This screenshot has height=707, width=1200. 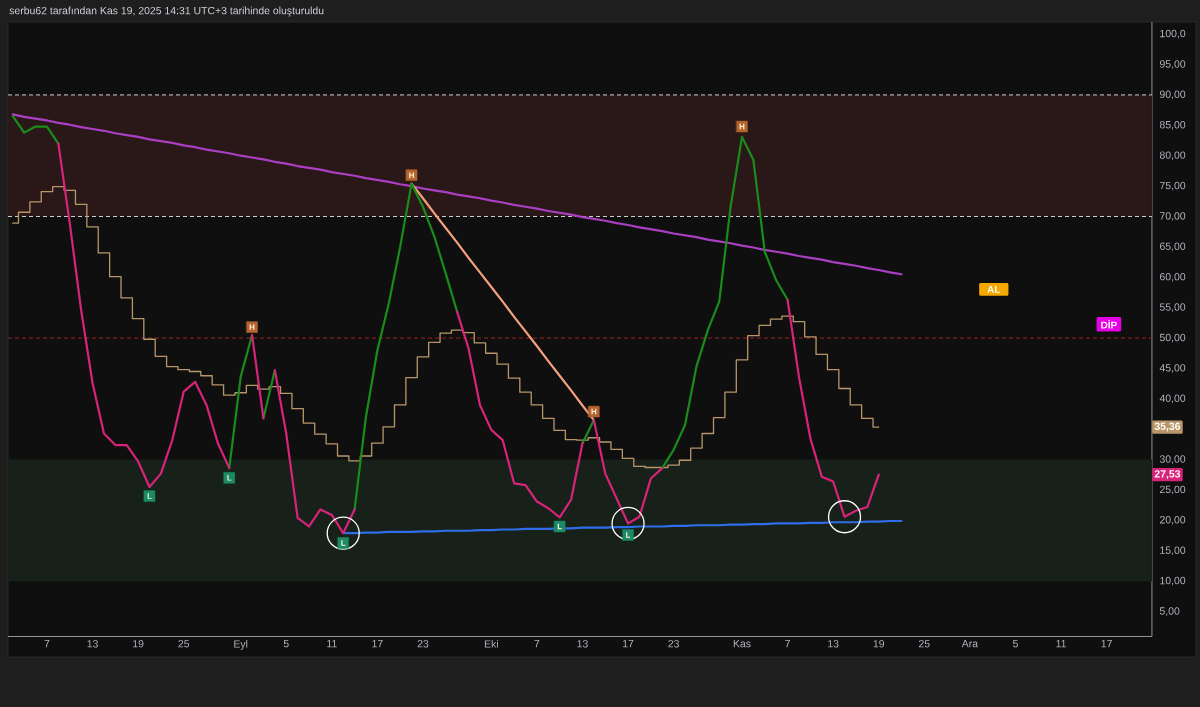 I want to click on y-tick-label: 80,00, so click(x=1172, y=156).